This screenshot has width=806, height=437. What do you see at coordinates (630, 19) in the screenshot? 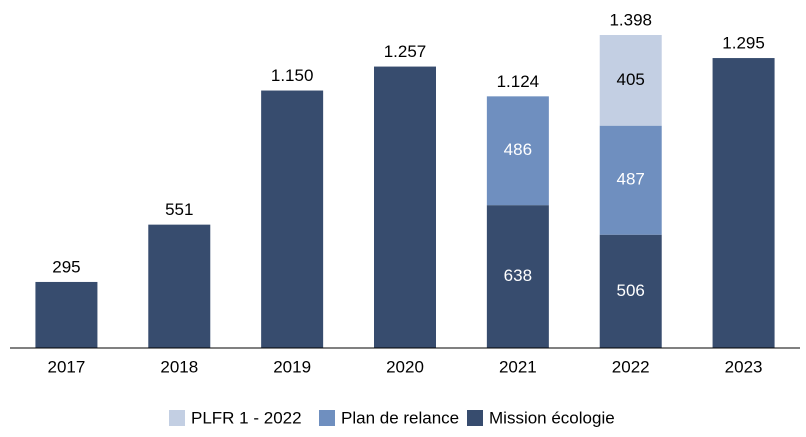
I see `total-label: 1.398` at bounding box center [630, 19].